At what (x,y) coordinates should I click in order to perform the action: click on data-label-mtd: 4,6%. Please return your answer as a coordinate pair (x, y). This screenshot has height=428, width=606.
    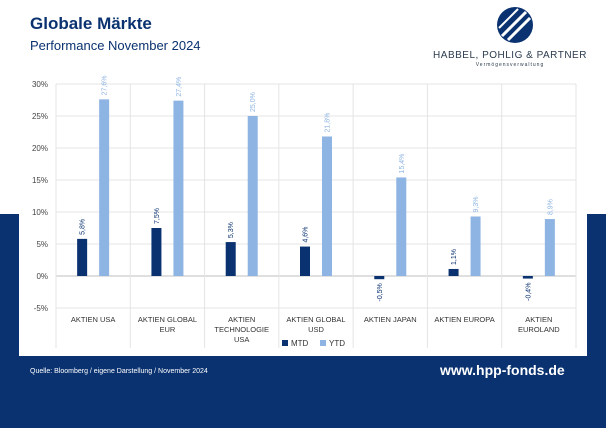
    Looking at the image, I should click on (306, 235).